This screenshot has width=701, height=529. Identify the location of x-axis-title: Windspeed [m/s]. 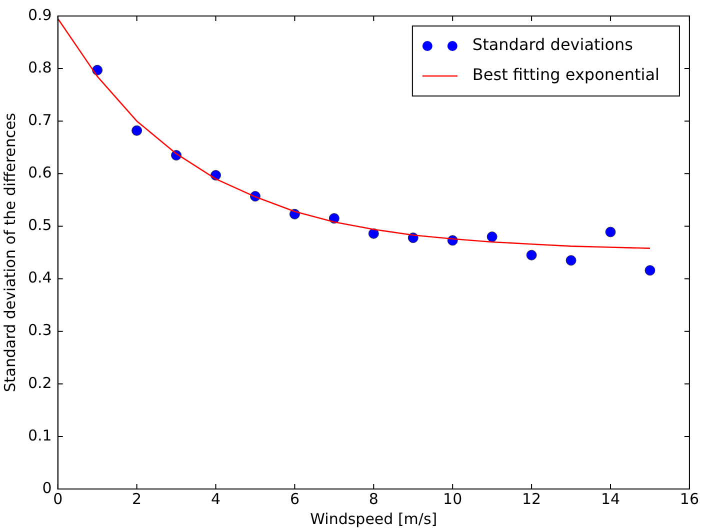
(374, 519).